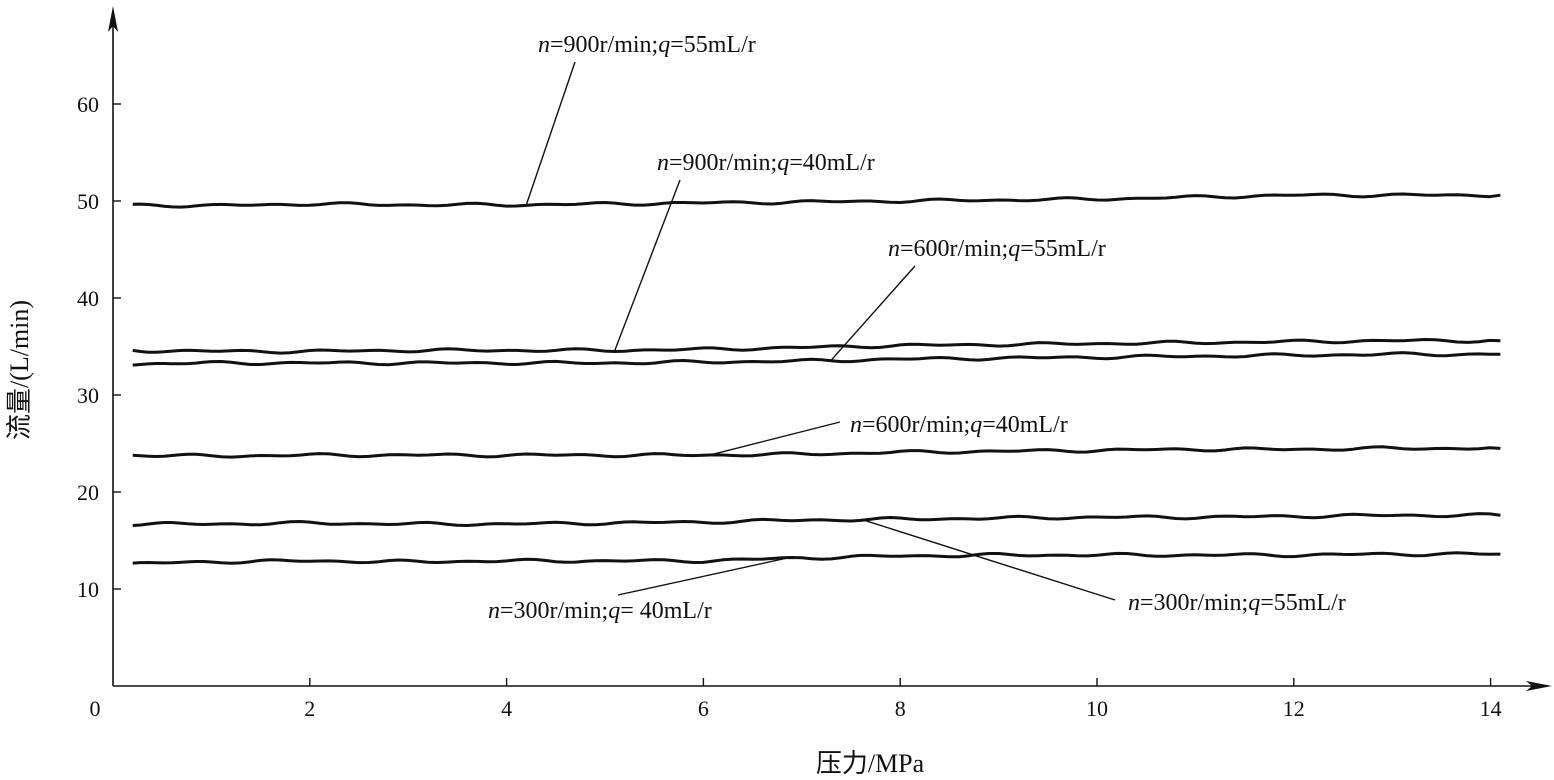 The width and height of the screenshot is (1554, 780). What do you see at coordinates (1294, 708) in the screenshot?
I see `x-tick-label: 12` at bounding box center [1294, 708].